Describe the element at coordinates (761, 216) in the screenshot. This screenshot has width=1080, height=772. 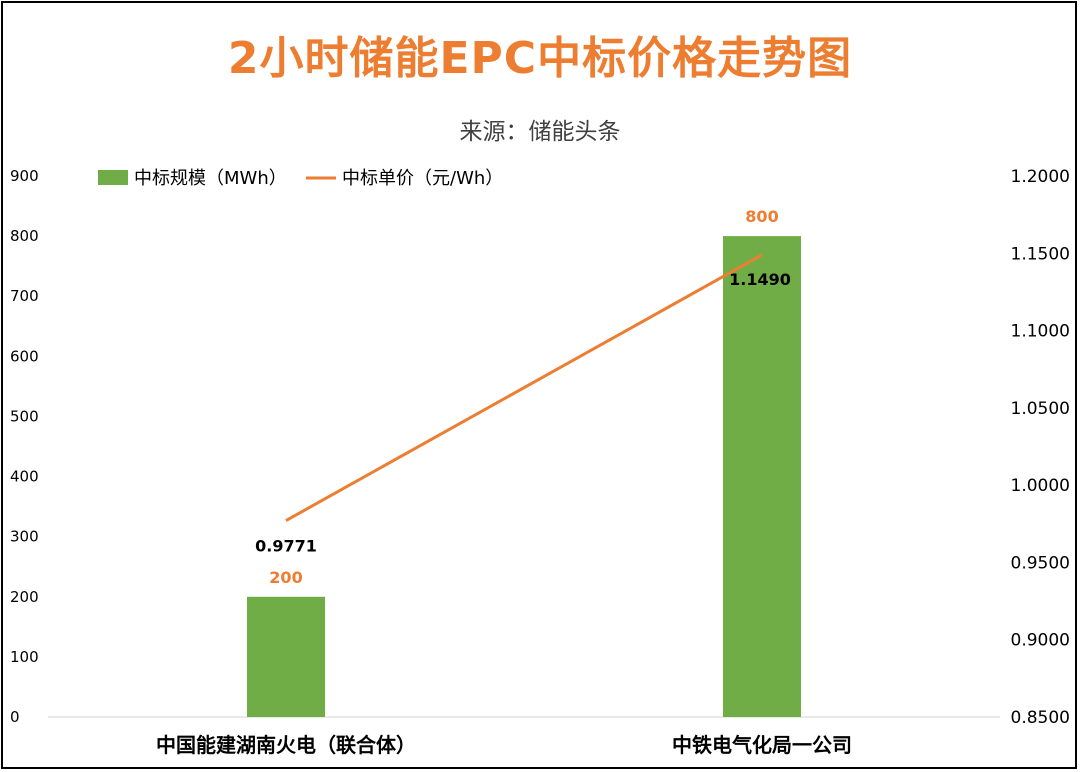
I see `bar-data-label: 800` at that location.